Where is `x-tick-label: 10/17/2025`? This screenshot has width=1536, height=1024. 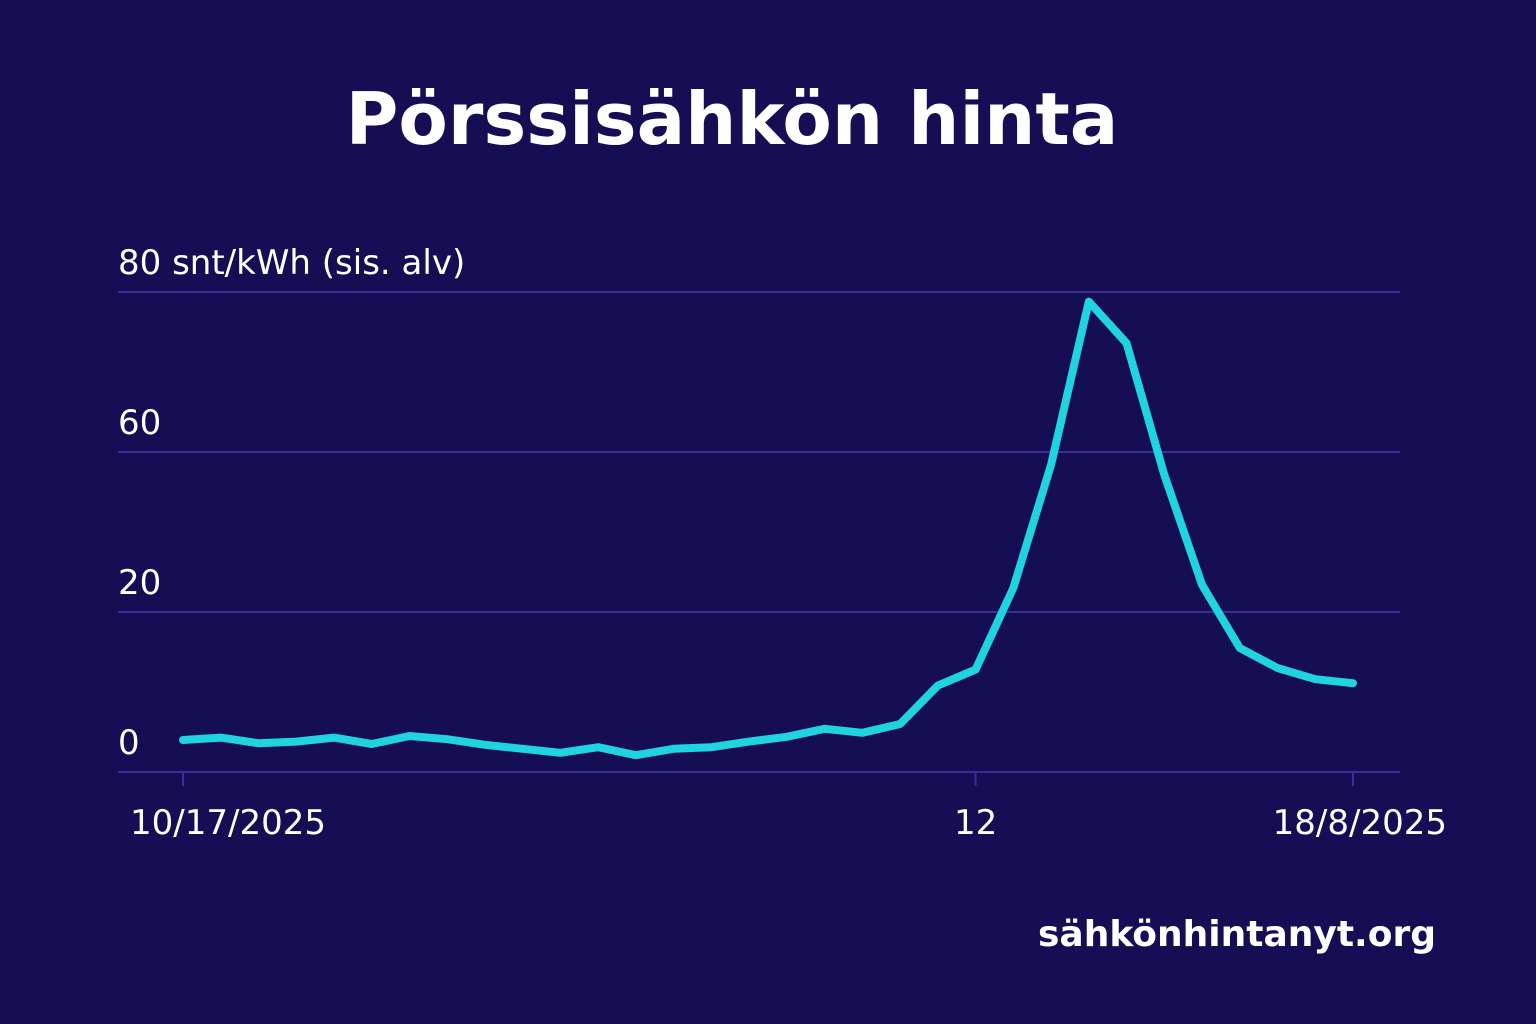
x-tick-label: 10/17/2025 is located at coordinates (228, 823).